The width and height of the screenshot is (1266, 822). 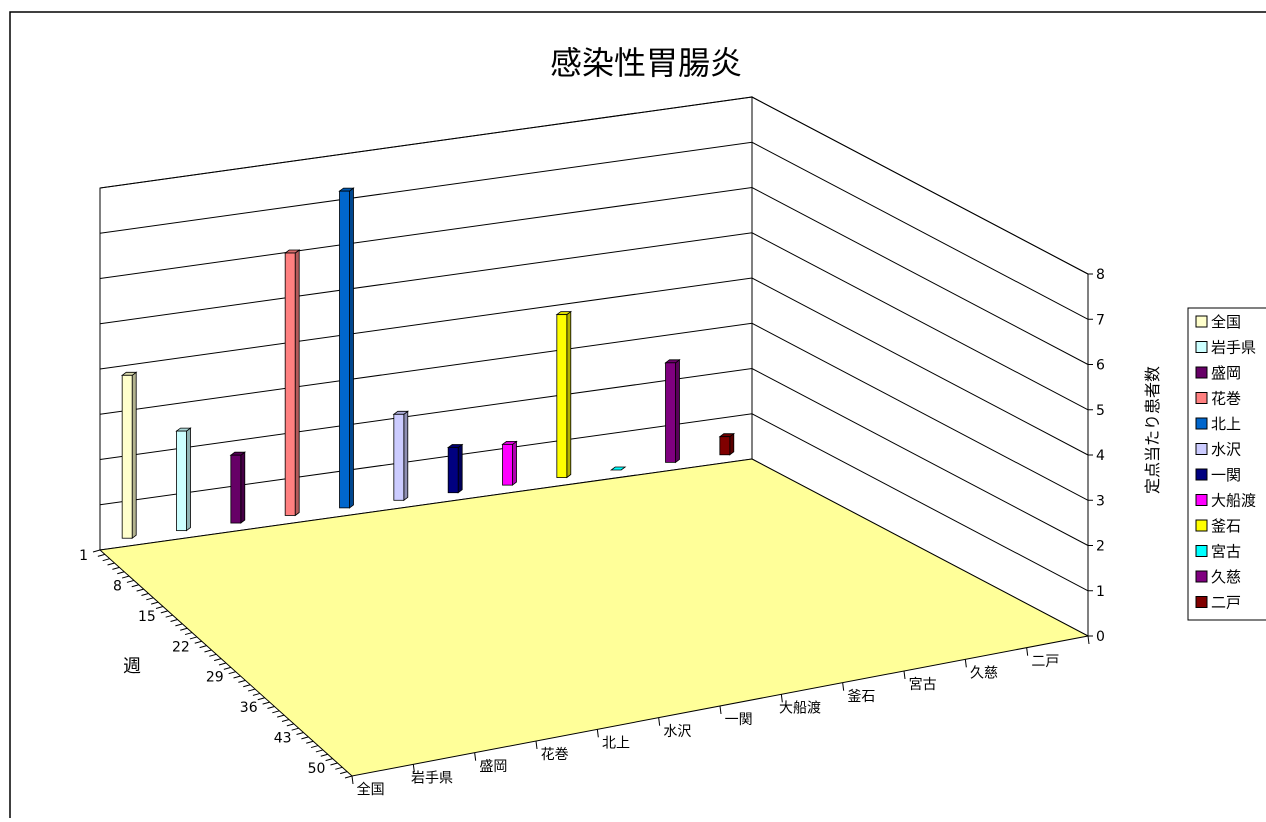 What do you see at coordinates (646, 63) in the screenshot?
I see `chart-title: 感染性胃腸炎` at bounding box center [646, 63].